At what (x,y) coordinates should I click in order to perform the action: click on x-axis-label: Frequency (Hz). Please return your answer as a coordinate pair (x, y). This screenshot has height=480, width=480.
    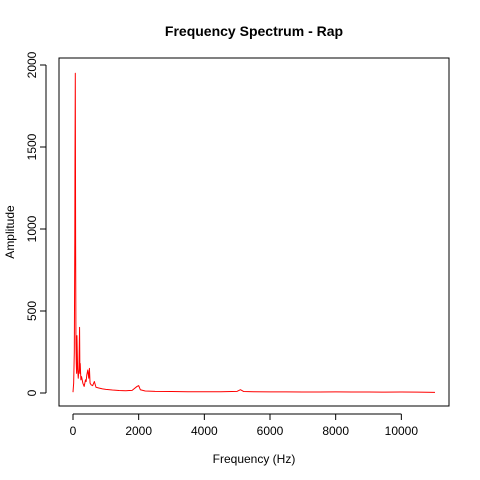
    Looking at the image, I should click on (254, 459).